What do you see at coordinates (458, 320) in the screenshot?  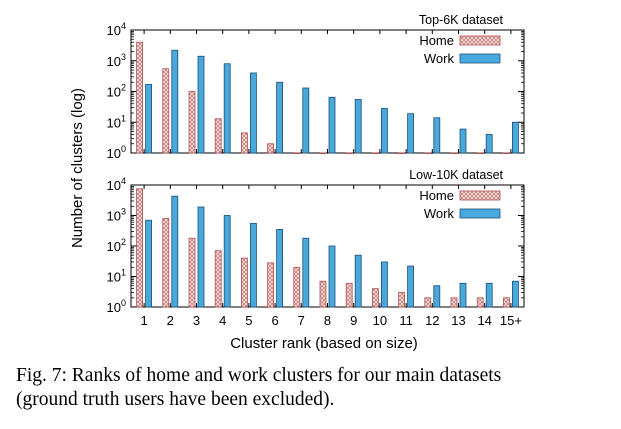 I see `x-tick-label-12: 13` at bounding box center [458, 320].